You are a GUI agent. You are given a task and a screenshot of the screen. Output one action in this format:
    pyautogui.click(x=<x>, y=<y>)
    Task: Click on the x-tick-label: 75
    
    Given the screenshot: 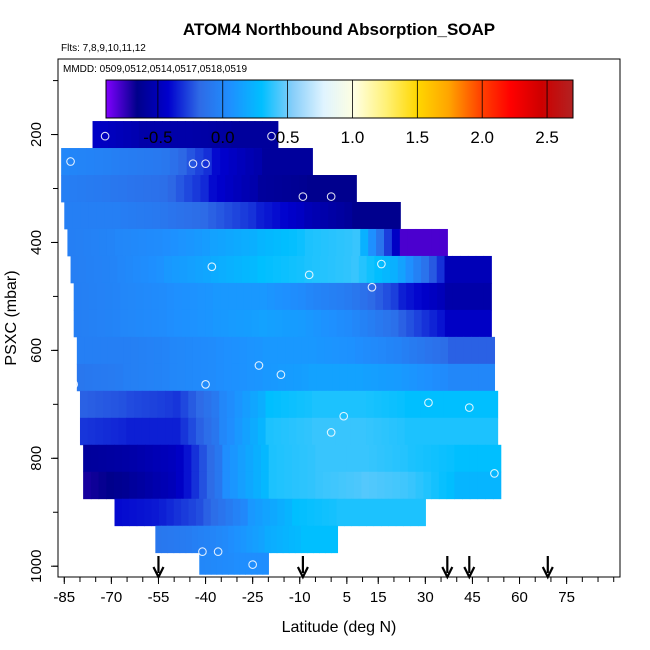 What is the action you would take?
    pyautogui.click(x=566, y=597)
    